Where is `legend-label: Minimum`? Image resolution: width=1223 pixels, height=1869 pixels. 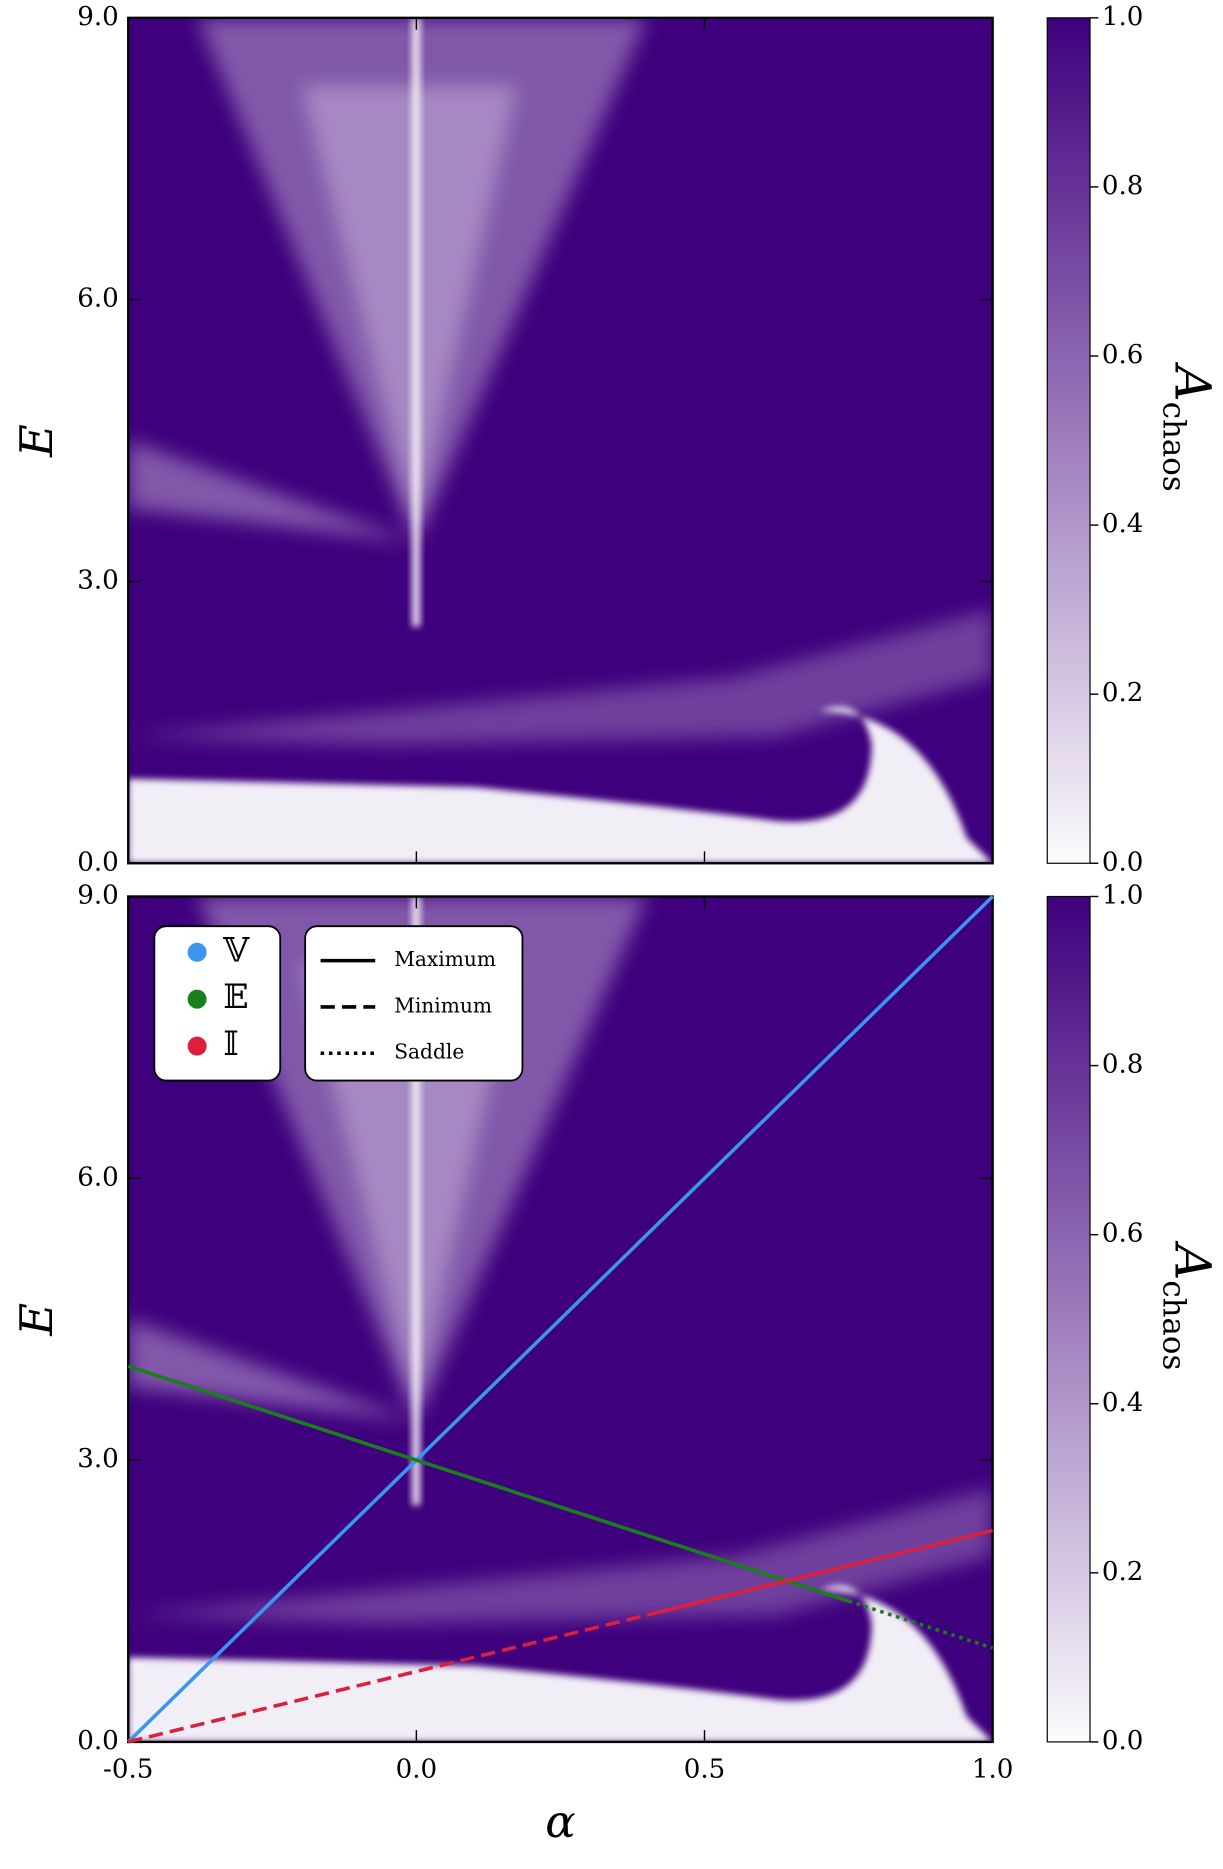
legend-label: Minimum is located at coordinates (443, 1005).